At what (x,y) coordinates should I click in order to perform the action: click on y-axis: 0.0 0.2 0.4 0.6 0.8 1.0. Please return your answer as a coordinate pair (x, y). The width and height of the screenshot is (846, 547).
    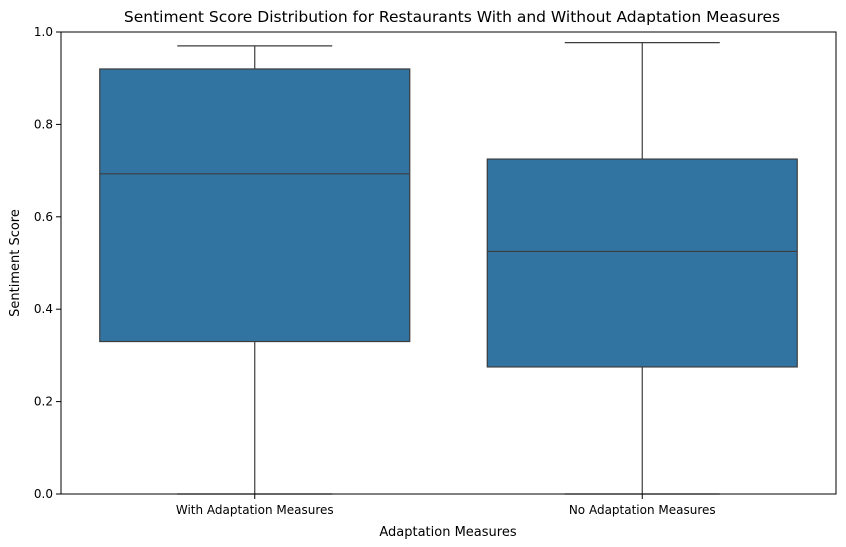
    Looking at the image, I should click on (47, 263).